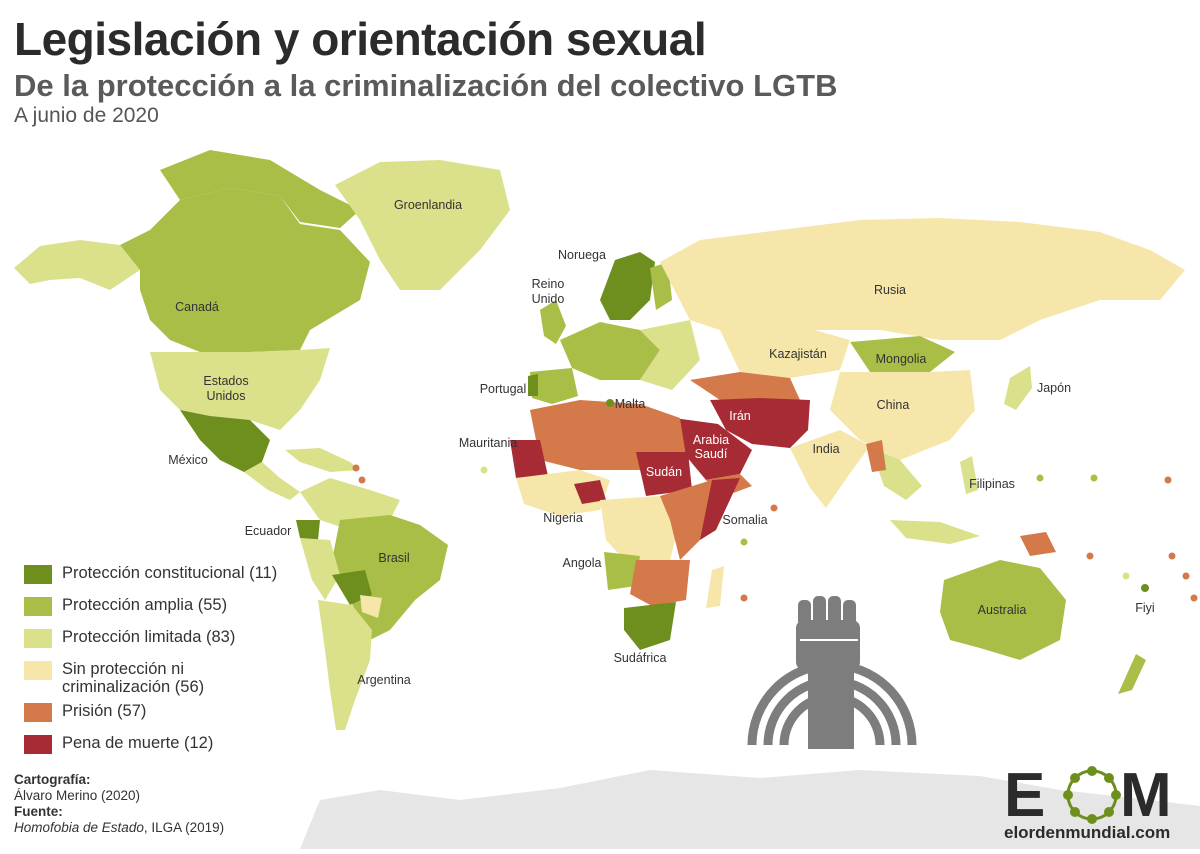  I want to click on region-eastern-europe, so click(670, 355).